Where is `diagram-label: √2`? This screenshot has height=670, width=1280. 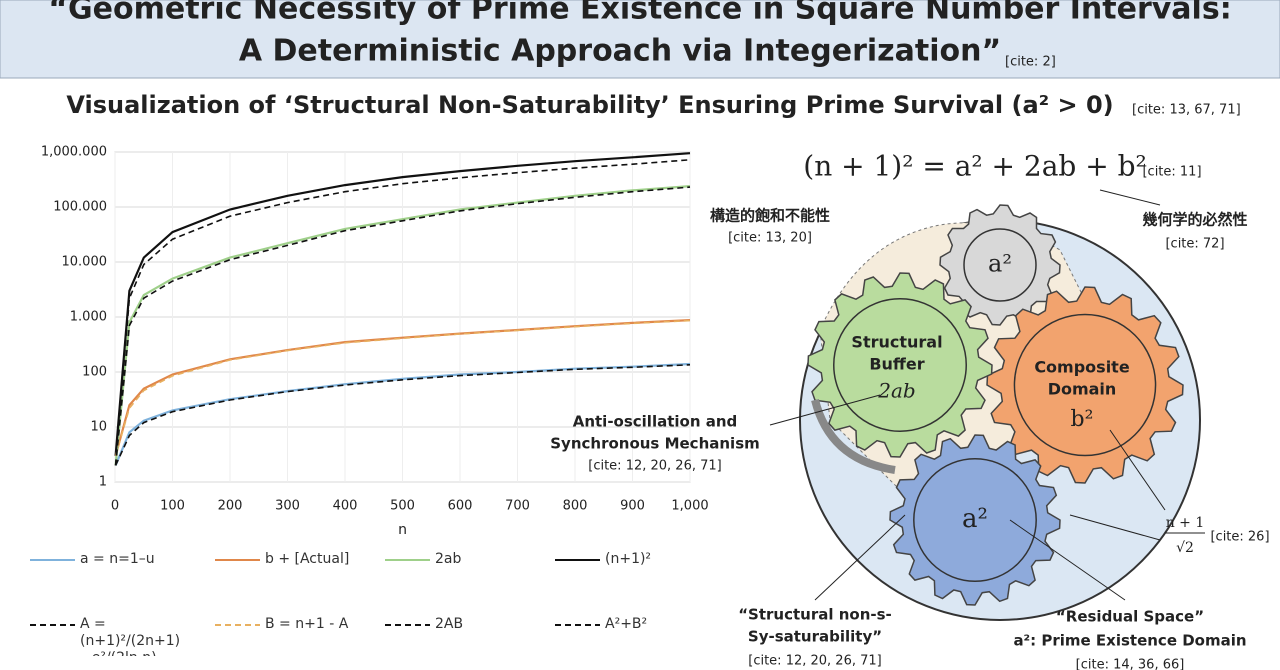 diagram-label: √2 is located at coordinates (1185, 548).